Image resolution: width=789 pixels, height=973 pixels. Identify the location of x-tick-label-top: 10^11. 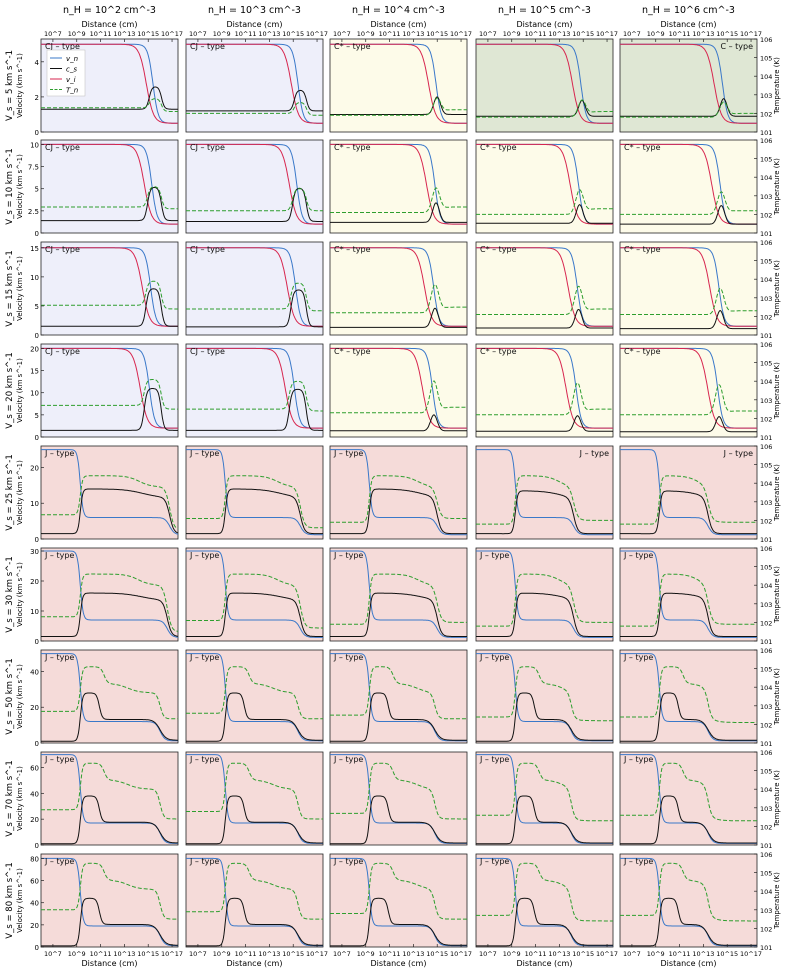
(246, 34).